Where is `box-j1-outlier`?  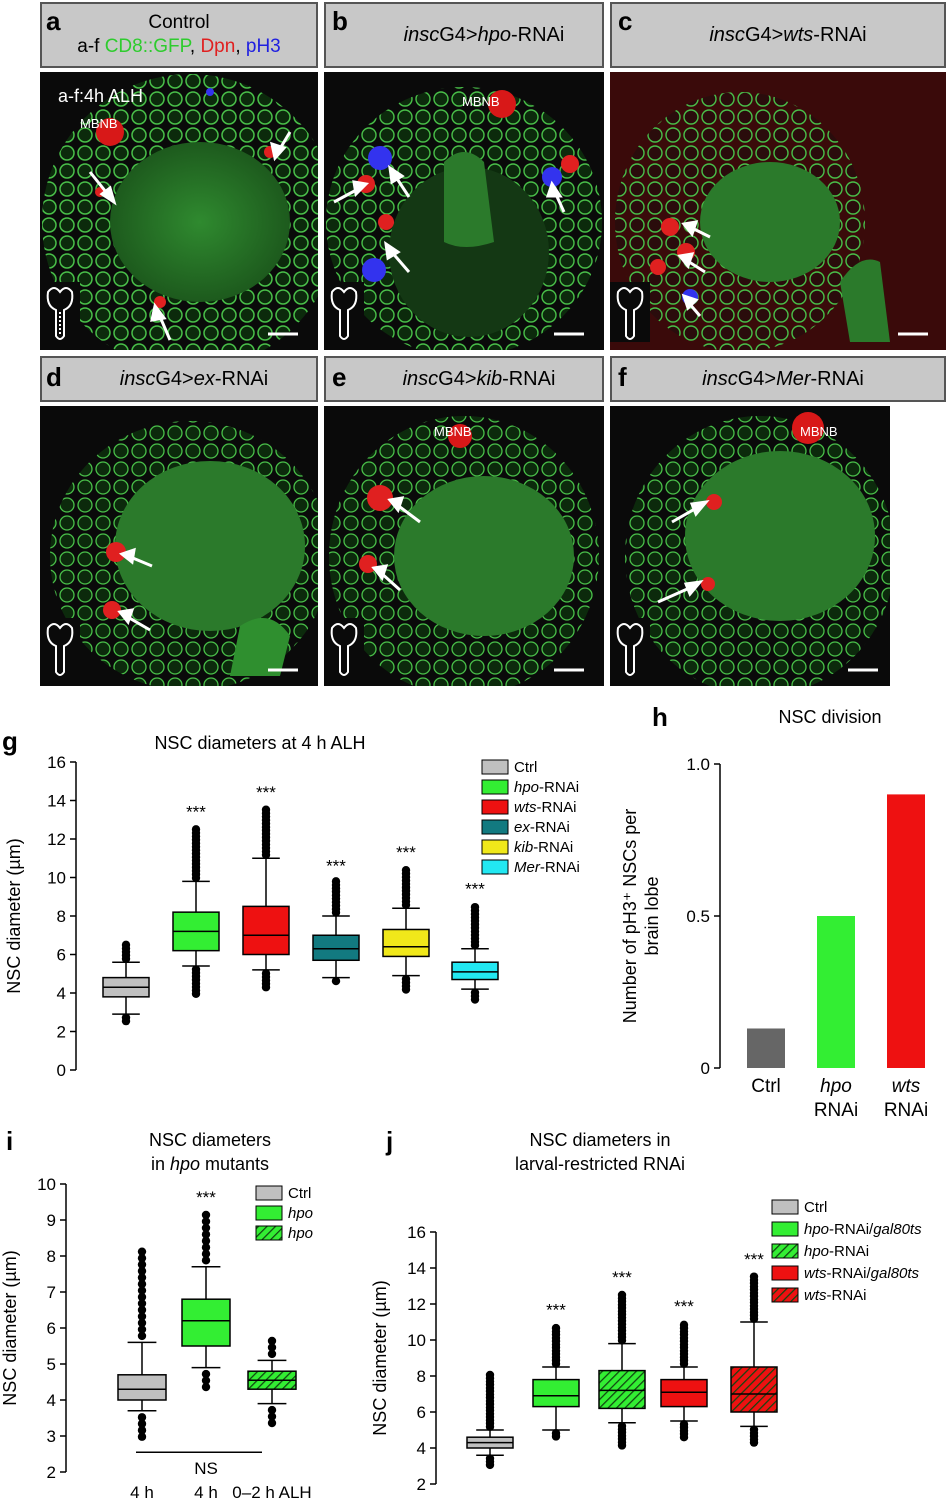 box-j1-outlier is located at coordinates (556, 1328).